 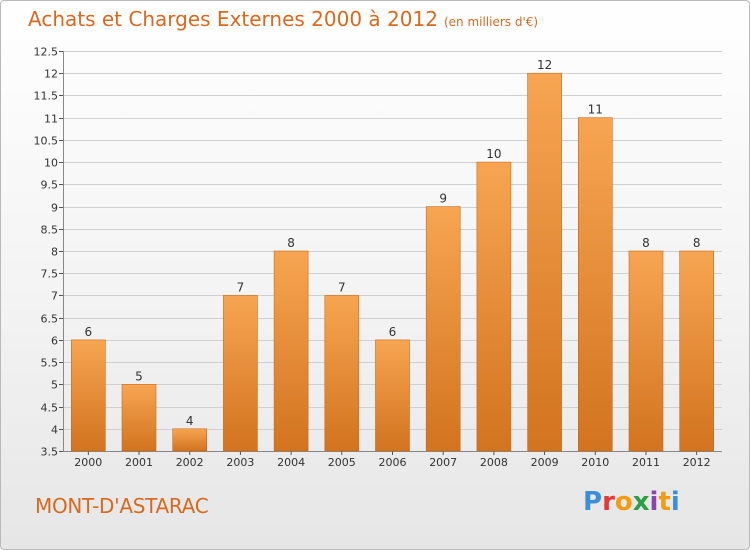 I want to click on y-tick-label: 12.5, so click(x=46, y=52).